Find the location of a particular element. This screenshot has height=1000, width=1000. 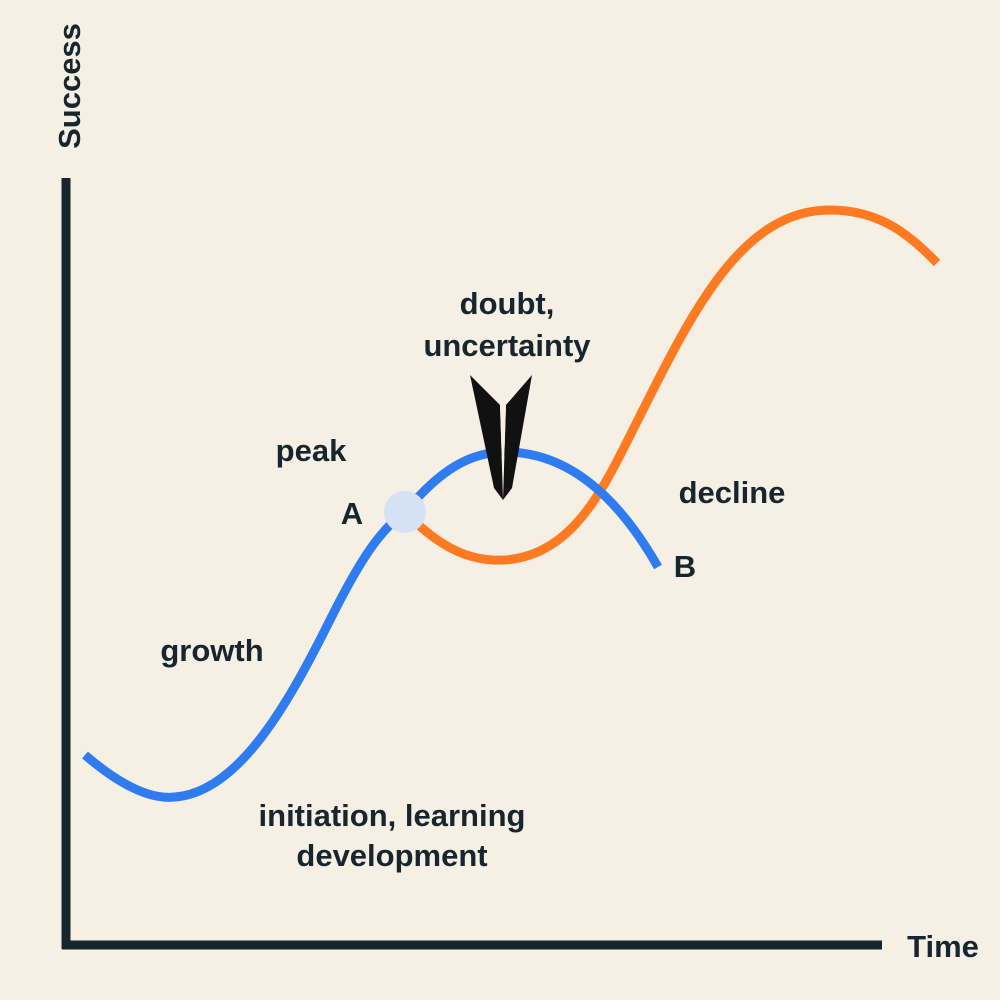

initiation-label: development is located at coordinates (391, 855).